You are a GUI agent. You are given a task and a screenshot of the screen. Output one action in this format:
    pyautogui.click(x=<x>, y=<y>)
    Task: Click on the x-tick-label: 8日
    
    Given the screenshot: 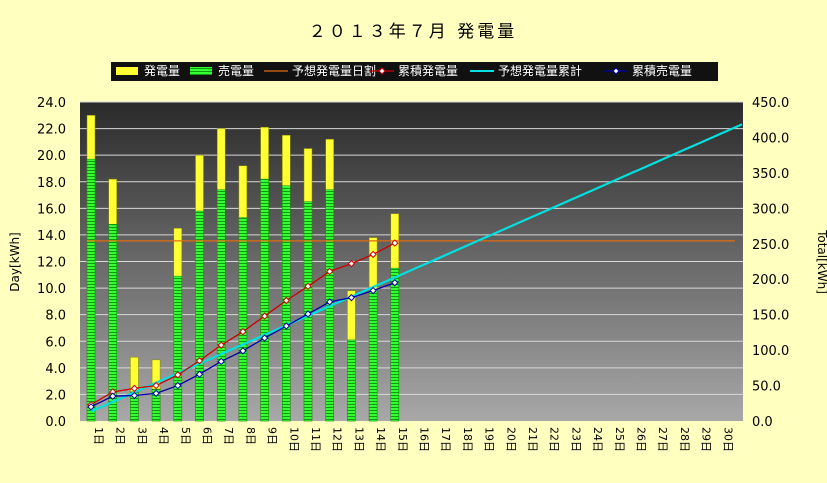 What is the action you would take?
    pyautogui.click(x=250, y=436)
    